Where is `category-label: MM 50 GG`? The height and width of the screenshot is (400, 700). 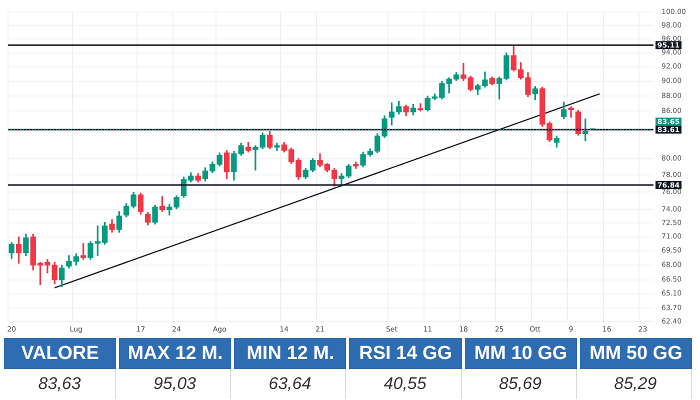 category-label: MM 50 GG is located at coordinates (636, 353).